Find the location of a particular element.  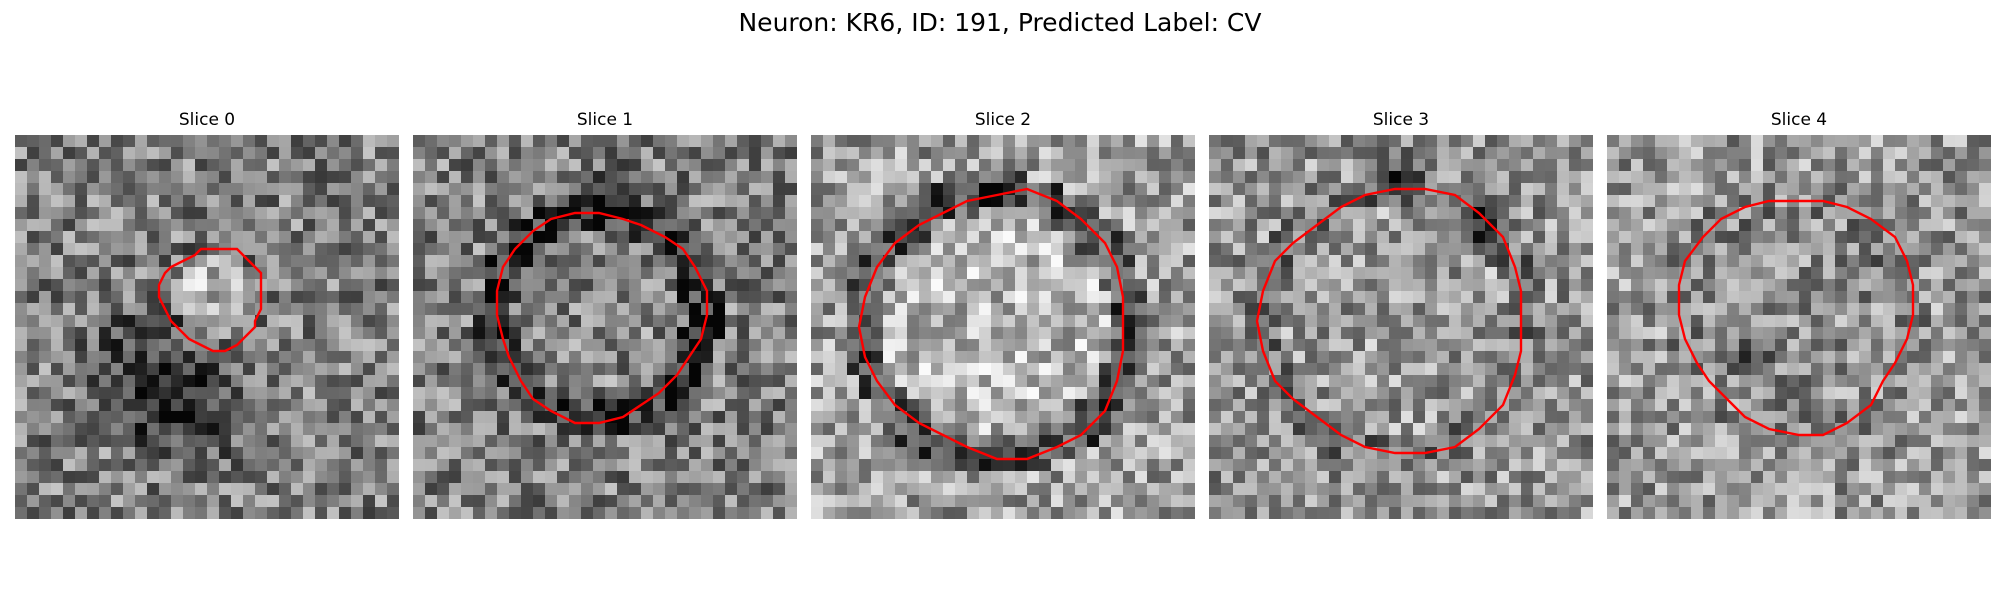

slice-title: Slice 4 is located at coordinates (1799, 120).